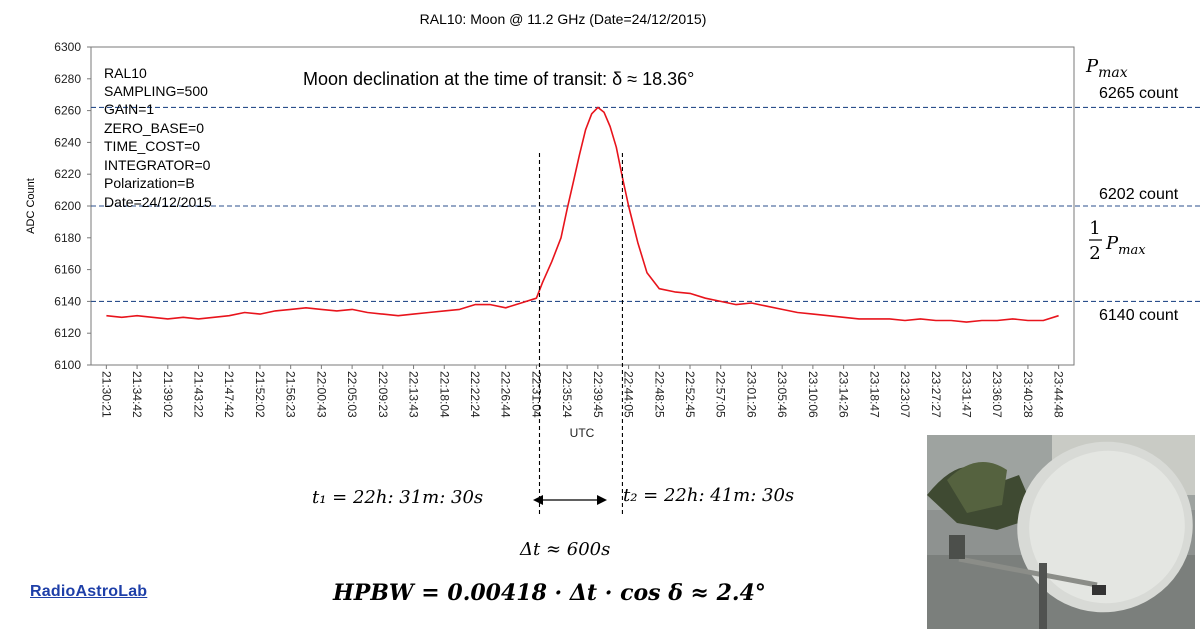 The height and width of the screenshot is (630, 1200). Describe the element at coordinates (874, 394) in the screenshot. I see `x-tick-label: 23:18:47` at that location.